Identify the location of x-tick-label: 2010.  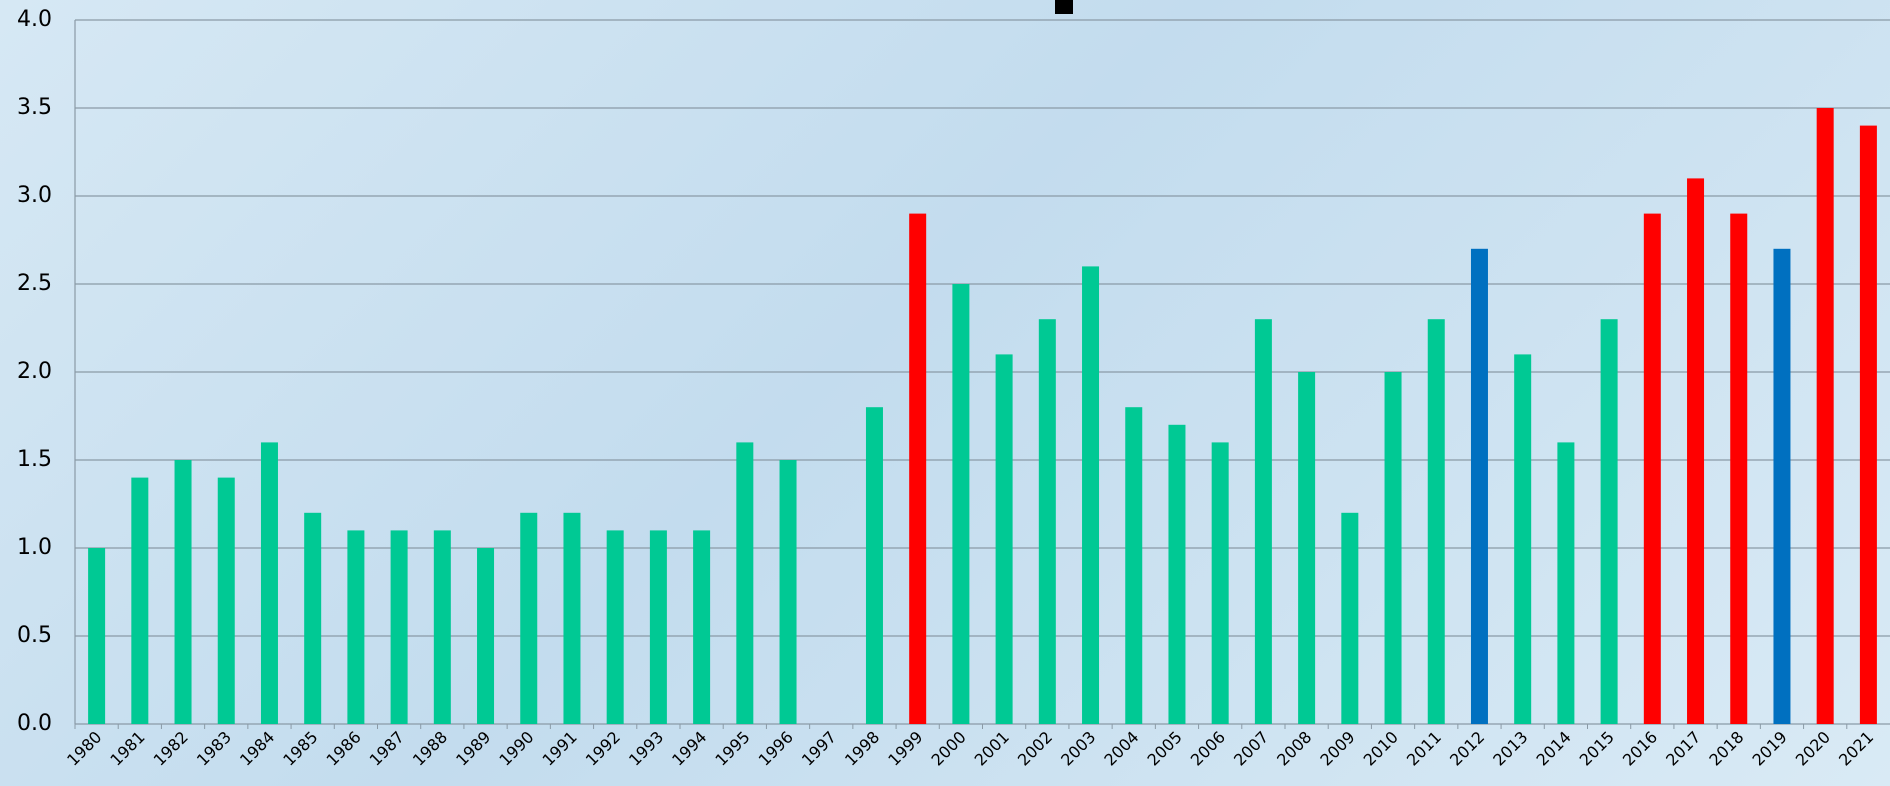
(1381, 748).